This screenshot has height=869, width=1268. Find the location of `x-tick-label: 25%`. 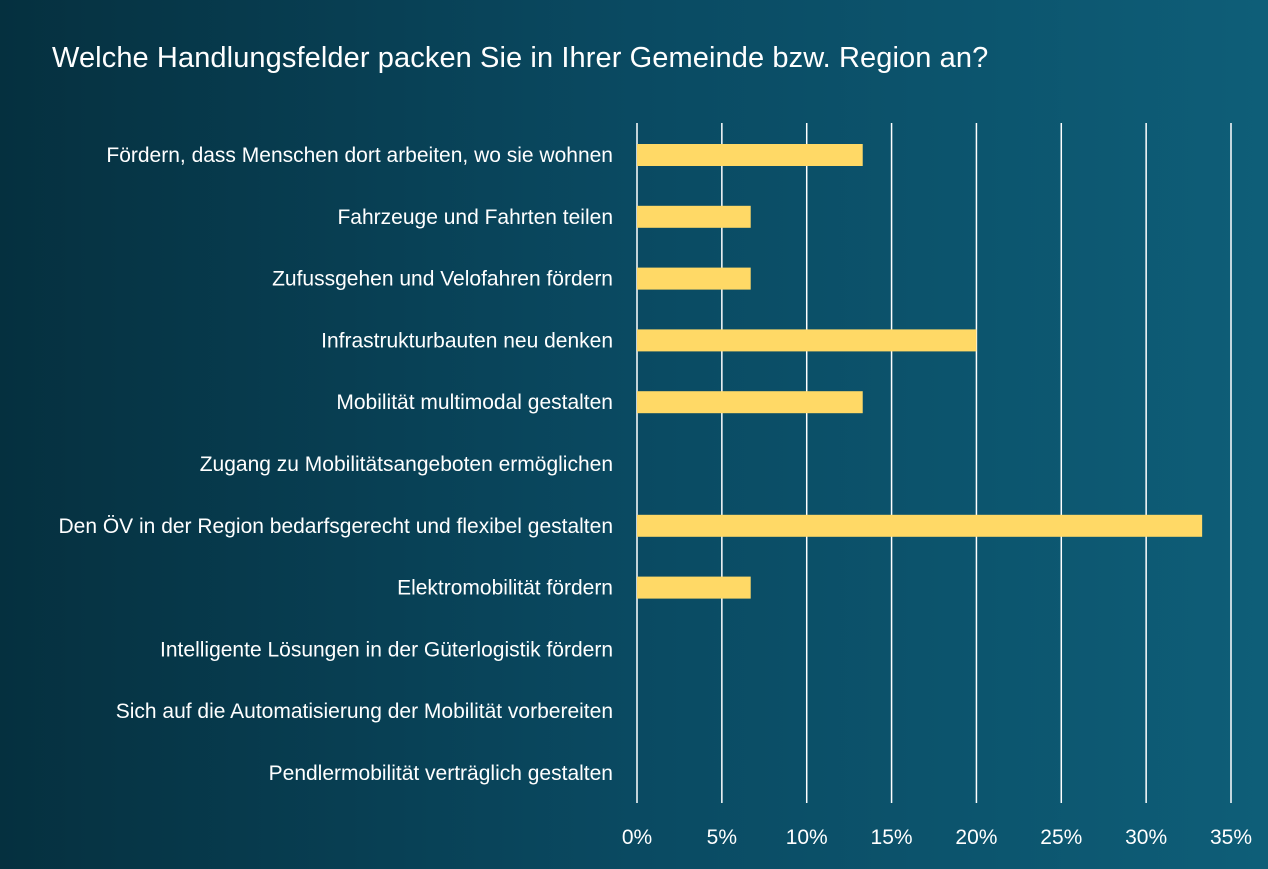

x-tick-label: 25% is located at coordinates (1061, 837).